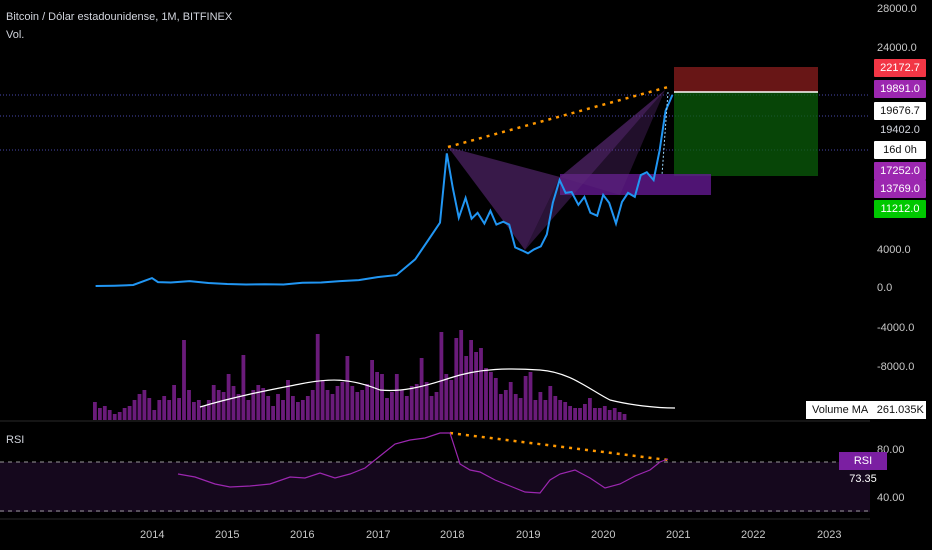  What do you see at coordinates (753, 535) in the screenshot?
I see `time-axis-label: 2022` at bounding box center [753, 535].